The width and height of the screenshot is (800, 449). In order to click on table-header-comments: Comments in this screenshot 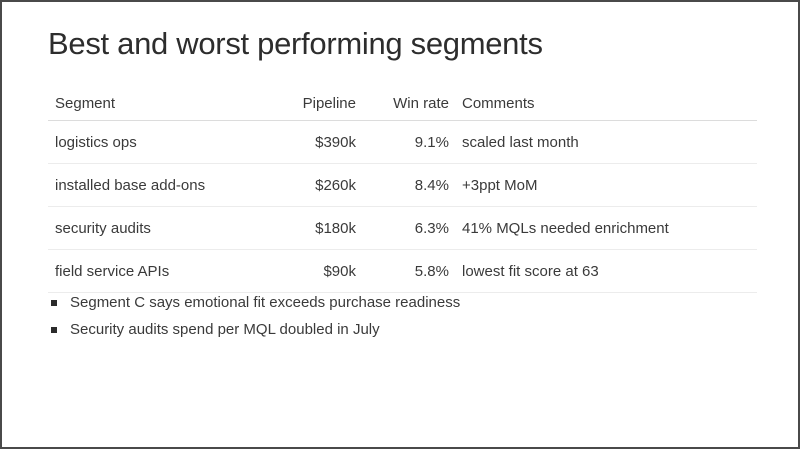, I will do `click(498, 103)`.